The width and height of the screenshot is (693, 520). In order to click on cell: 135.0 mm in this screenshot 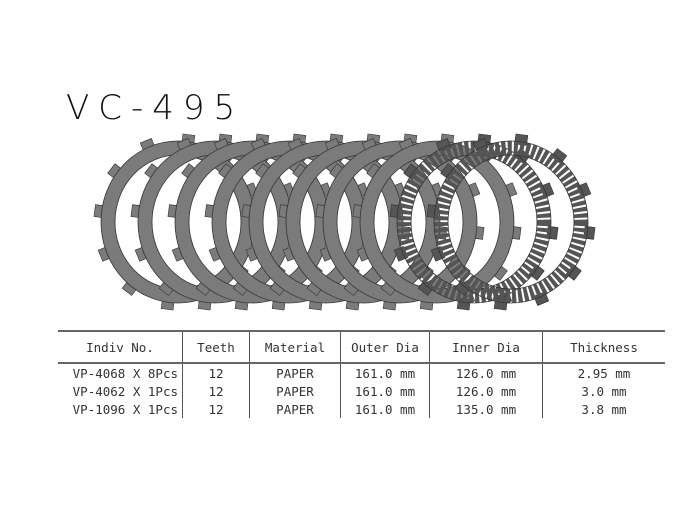, I will do `click(486, 409)`.